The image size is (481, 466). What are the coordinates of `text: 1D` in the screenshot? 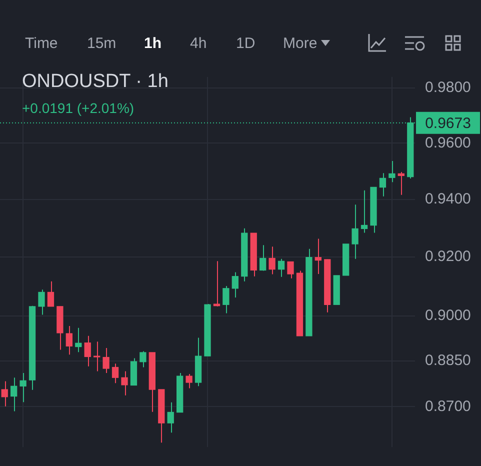 It's located at (246, 43).